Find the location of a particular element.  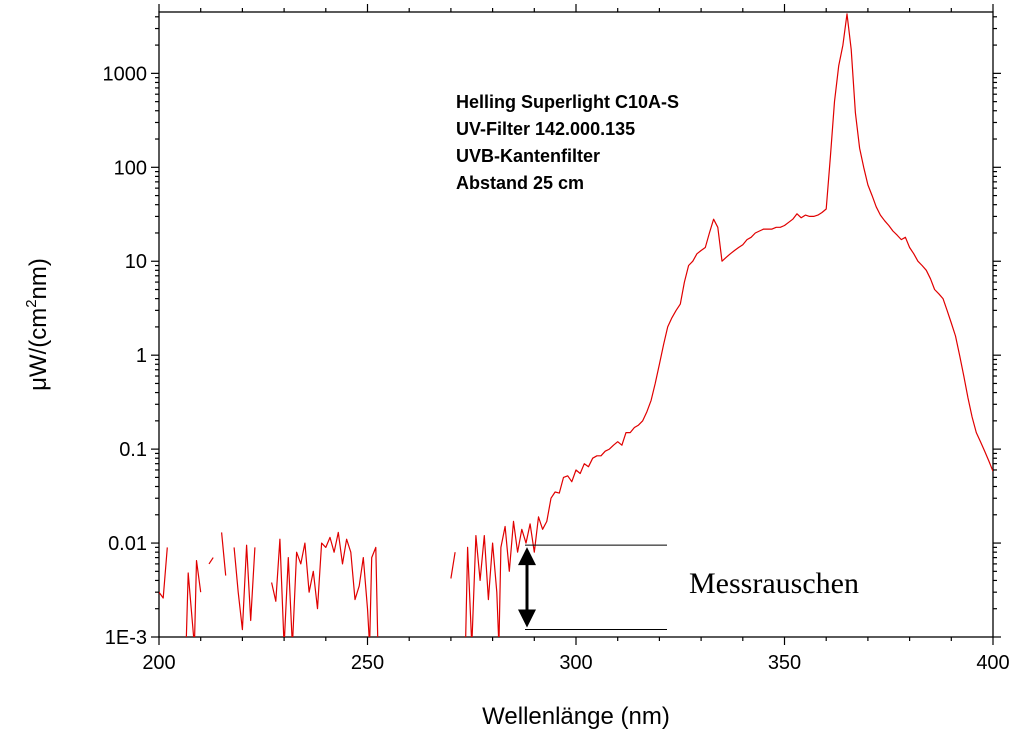

y-tick-label: 100 is located at coordinates (130, 168).